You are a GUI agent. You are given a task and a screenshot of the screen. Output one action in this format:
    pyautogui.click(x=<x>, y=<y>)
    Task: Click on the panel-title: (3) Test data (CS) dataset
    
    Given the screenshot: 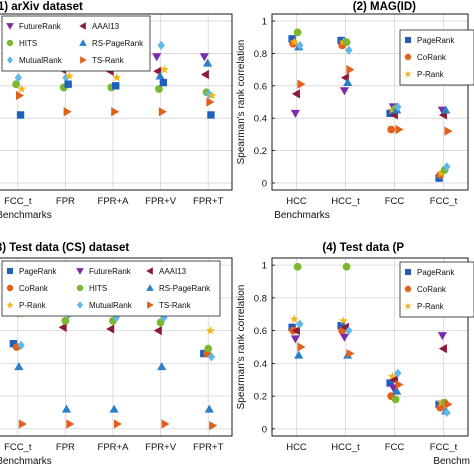 What is the action you would take?
    pyautogui.click(x=64, y=248)
    